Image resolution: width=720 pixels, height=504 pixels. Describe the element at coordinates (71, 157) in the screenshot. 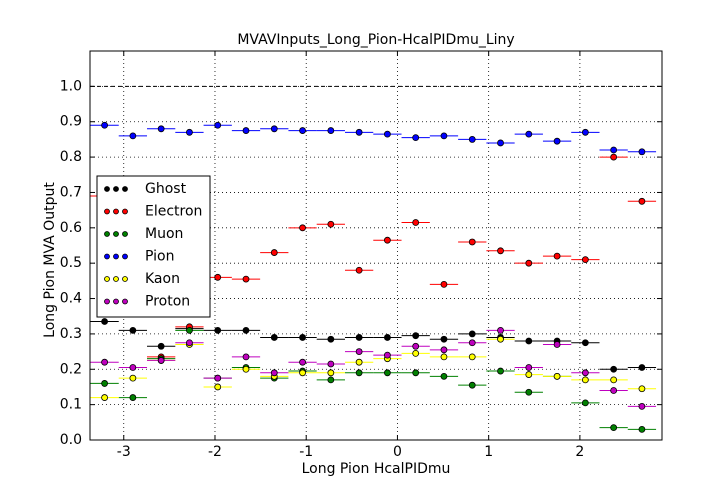

I see `y-tick-label: 0.8` at that location.